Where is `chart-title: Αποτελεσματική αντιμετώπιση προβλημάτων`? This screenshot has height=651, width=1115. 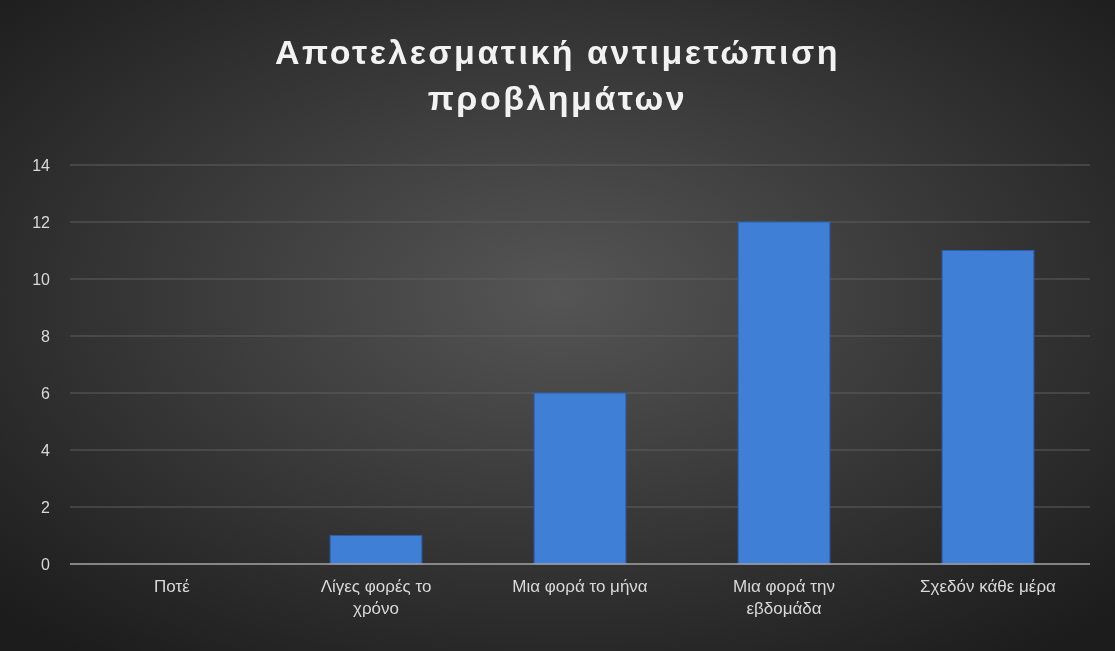
chart-title: Αποτελεσματική αντιμετώπιση προβλημάτων is located at coordinates (557, 75).